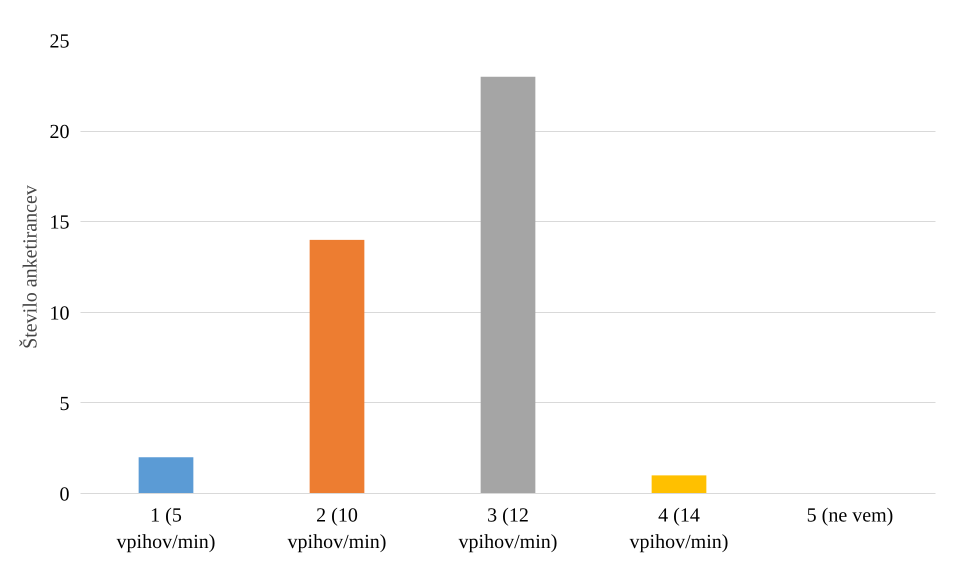 The width and height of the screenshot is (955, 578). Describe the element at coordinates (166, 528) in the screenshot. I see `x-tick-label: 1 (5 vpihov/min)` at that location.